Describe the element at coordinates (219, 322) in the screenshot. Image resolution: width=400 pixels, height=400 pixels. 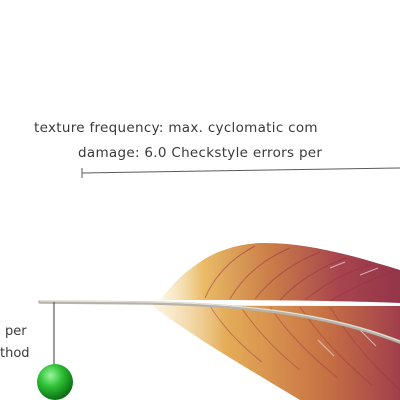
I see `feather-rachis` at that location.